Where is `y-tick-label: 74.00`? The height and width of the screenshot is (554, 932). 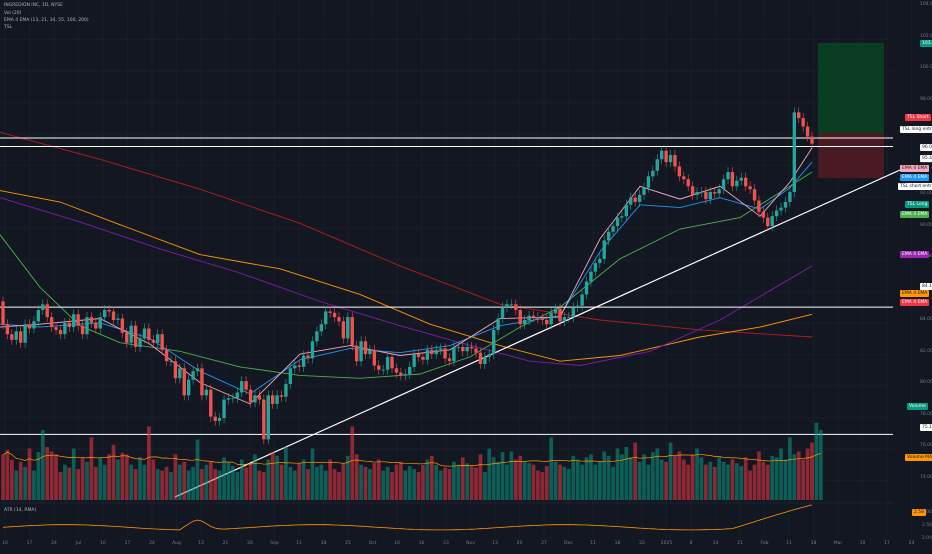
y-tick-label: 74.00 is located at coordinates (926, 477).